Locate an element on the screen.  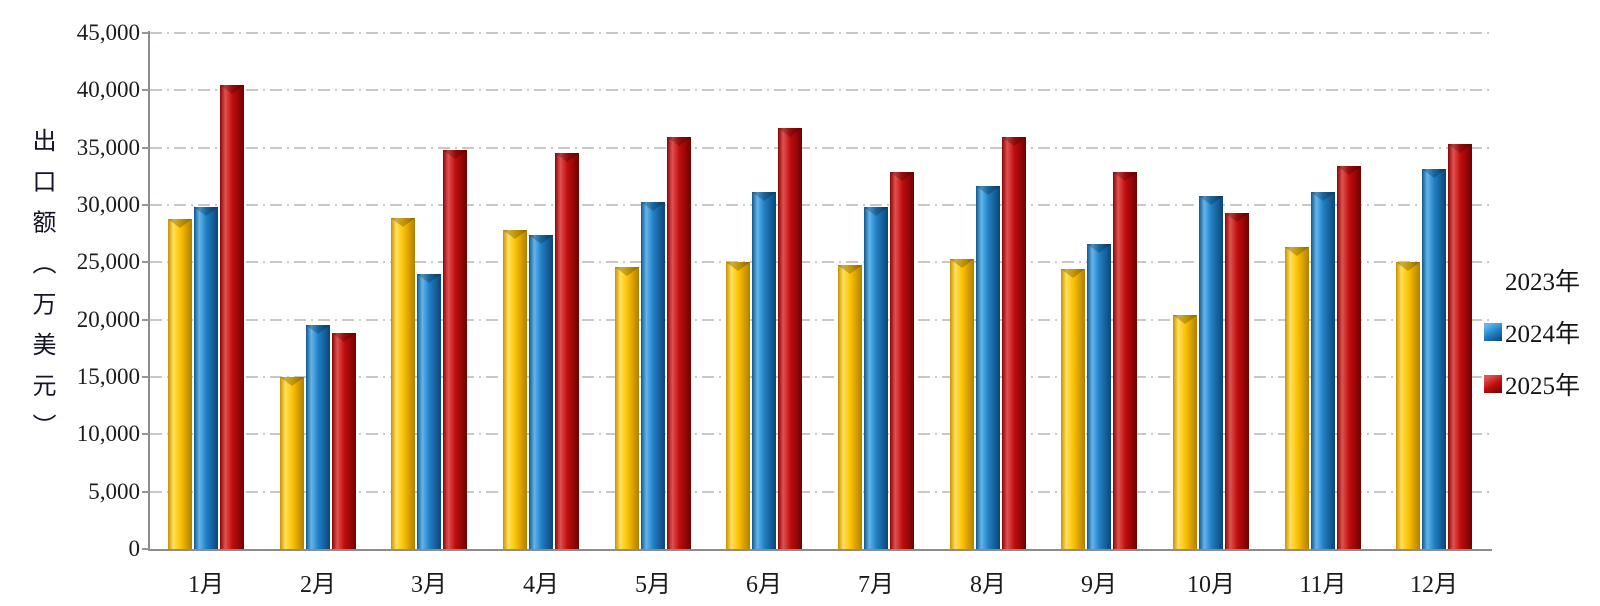
y-tick-label: 15,000 is located at coordinates (108, 376).